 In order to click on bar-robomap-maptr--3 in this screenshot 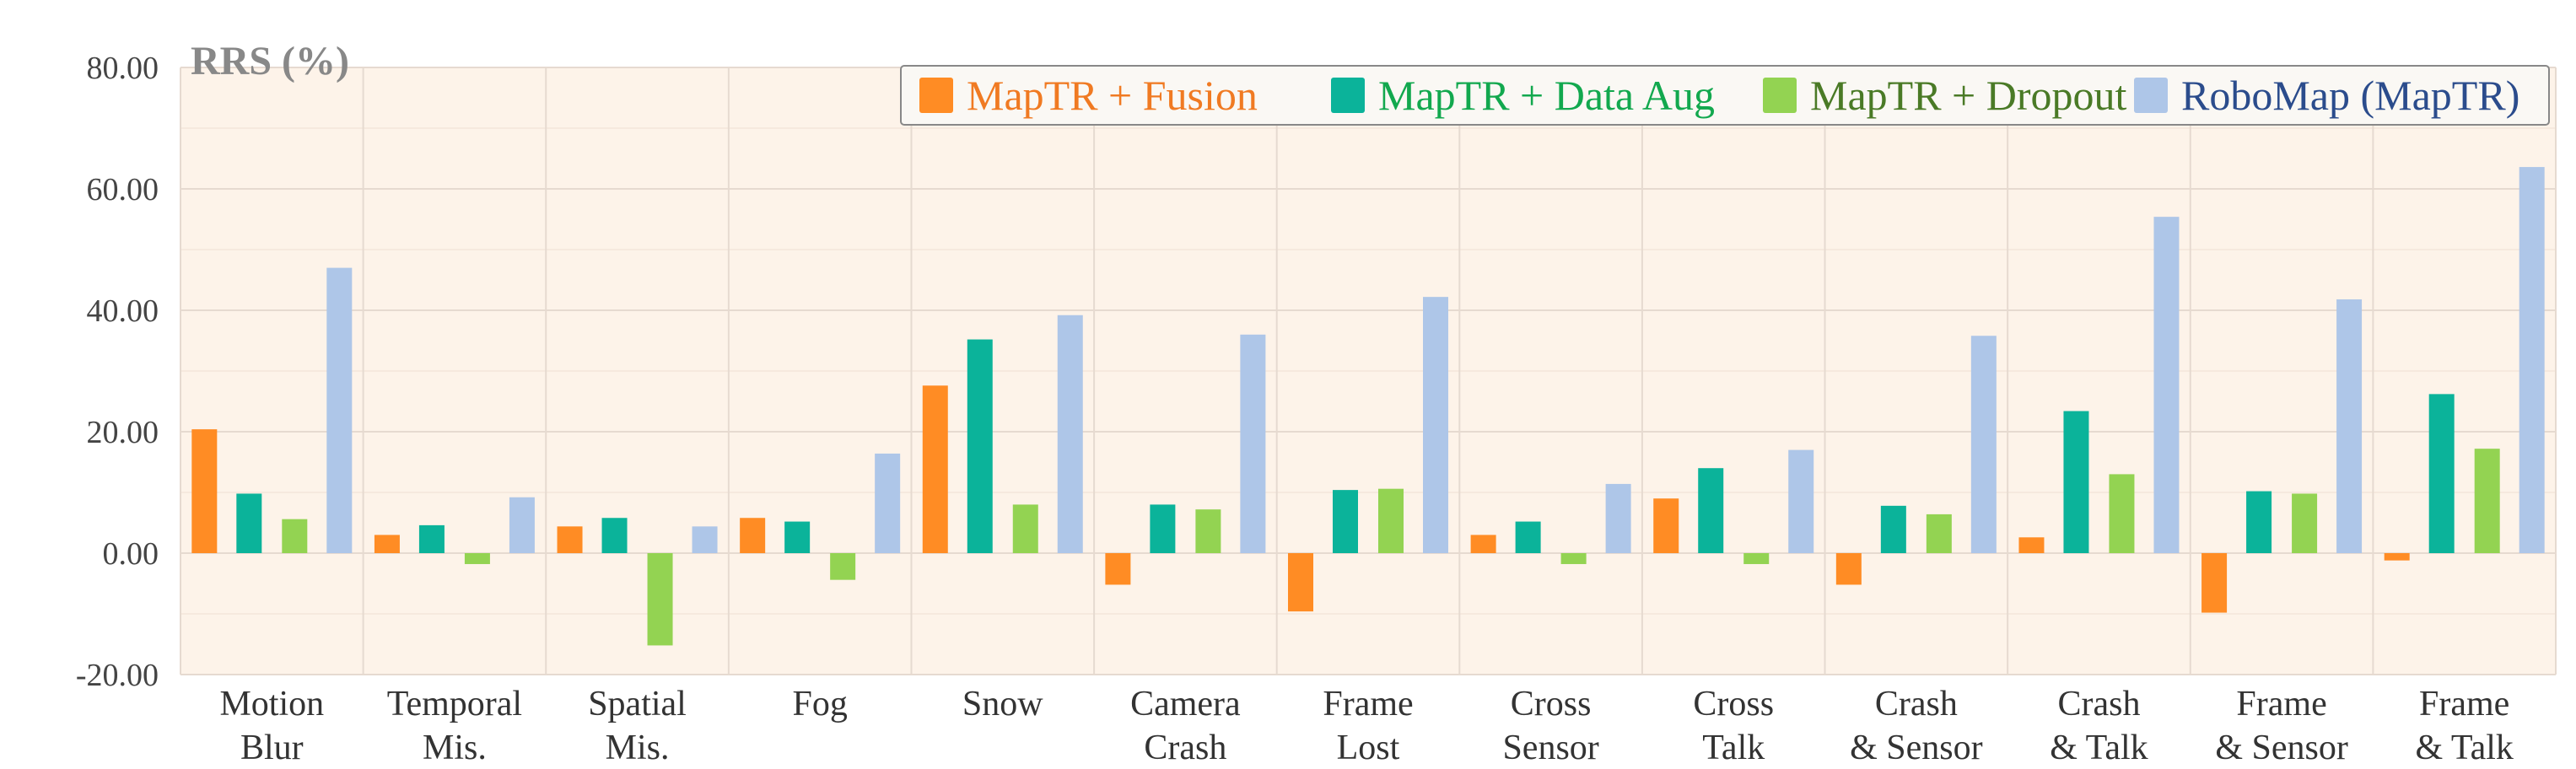, I will do `click(888, 503)`.